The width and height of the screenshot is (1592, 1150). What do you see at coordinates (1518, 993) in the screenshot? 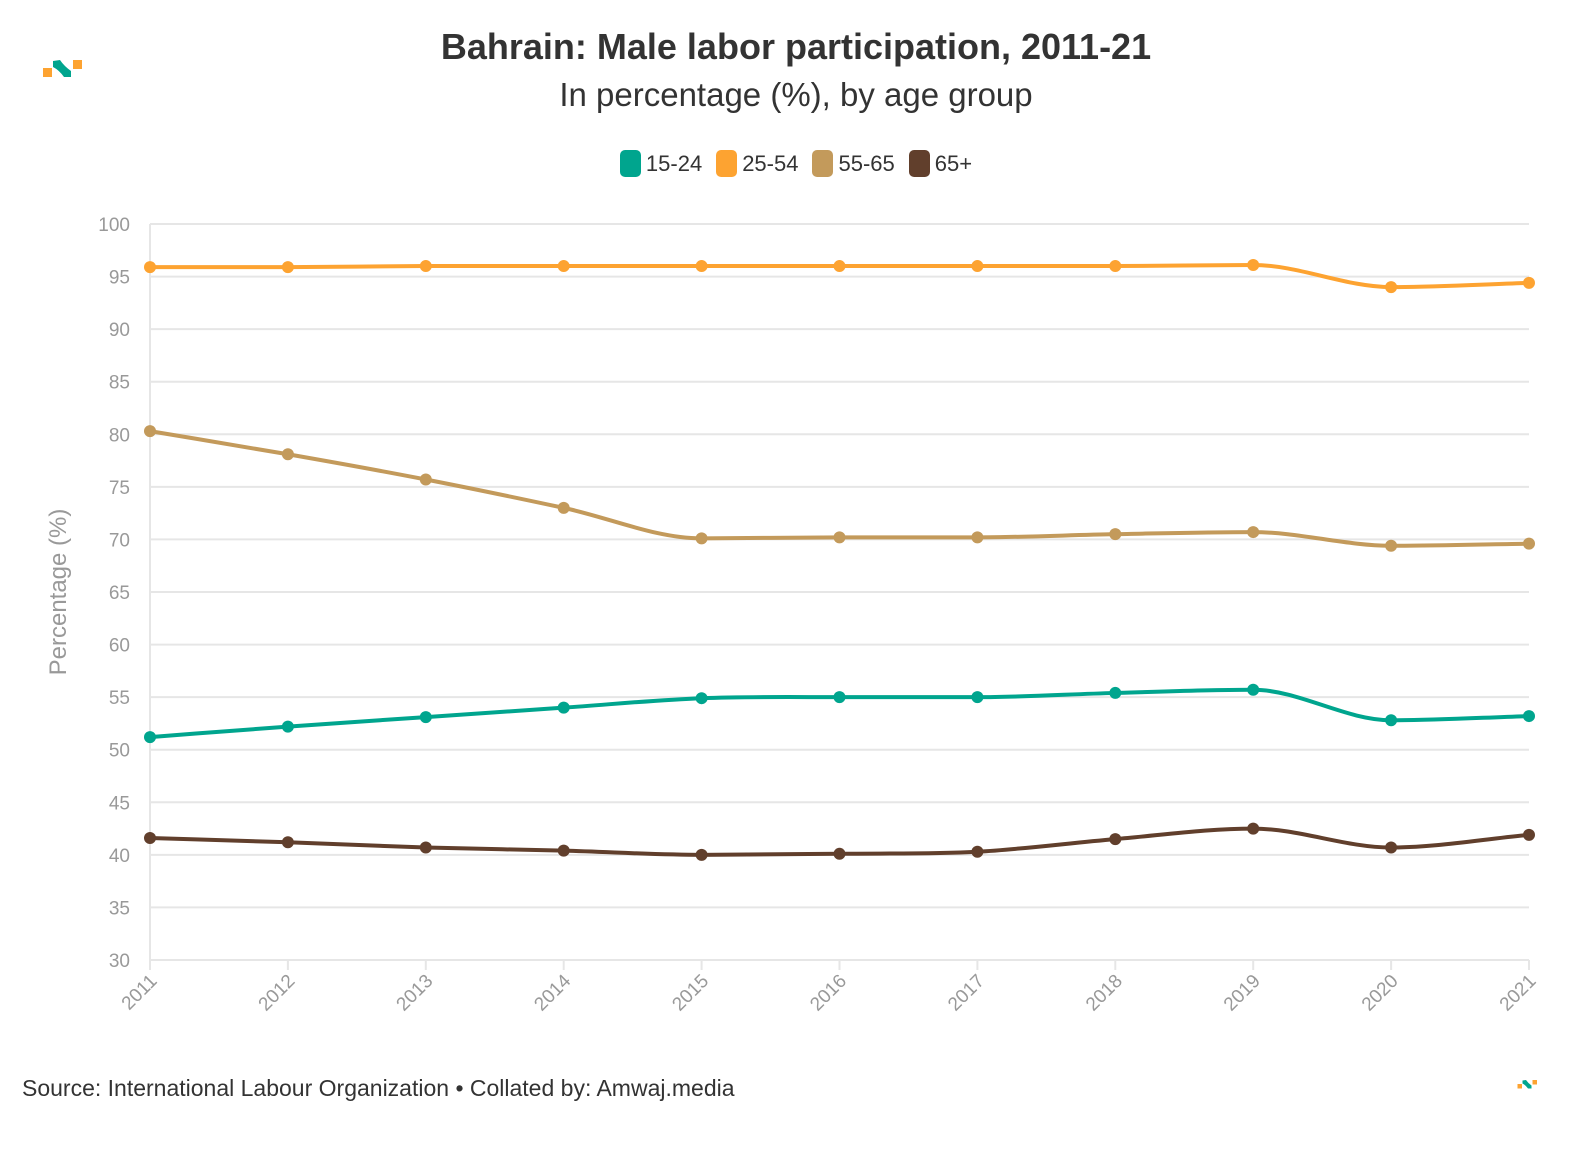
I see `x-tick-label: 2021` at bounding box center [1518, 993].